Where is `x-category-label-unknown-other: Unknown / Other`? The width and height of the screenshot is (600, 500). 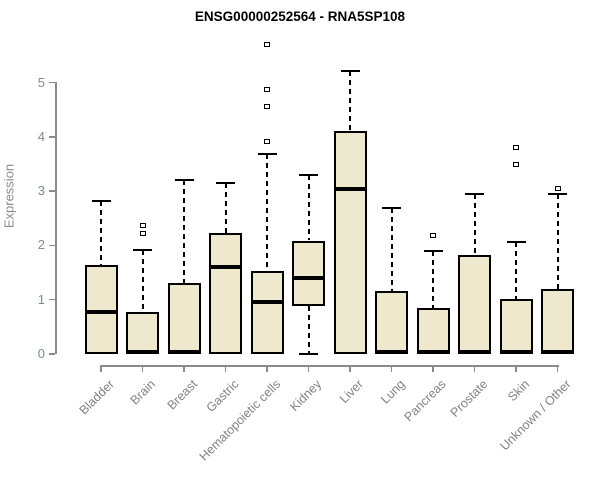
x-category-label-unknown-other: Unknown / Other is located at coordinates (535, 415).